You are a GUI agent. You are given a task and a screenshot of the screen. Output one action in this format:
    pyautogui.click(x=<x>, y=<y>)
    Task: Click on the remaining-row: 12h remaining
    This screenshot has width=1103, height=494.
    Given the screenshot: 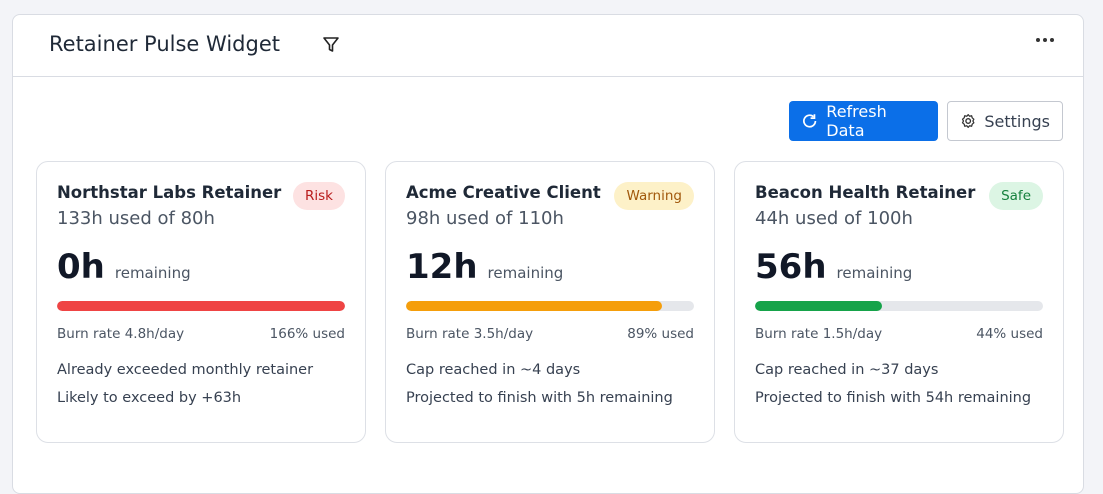 What is the action you would take?
    pyautogui.click(x=550, y=267)
    